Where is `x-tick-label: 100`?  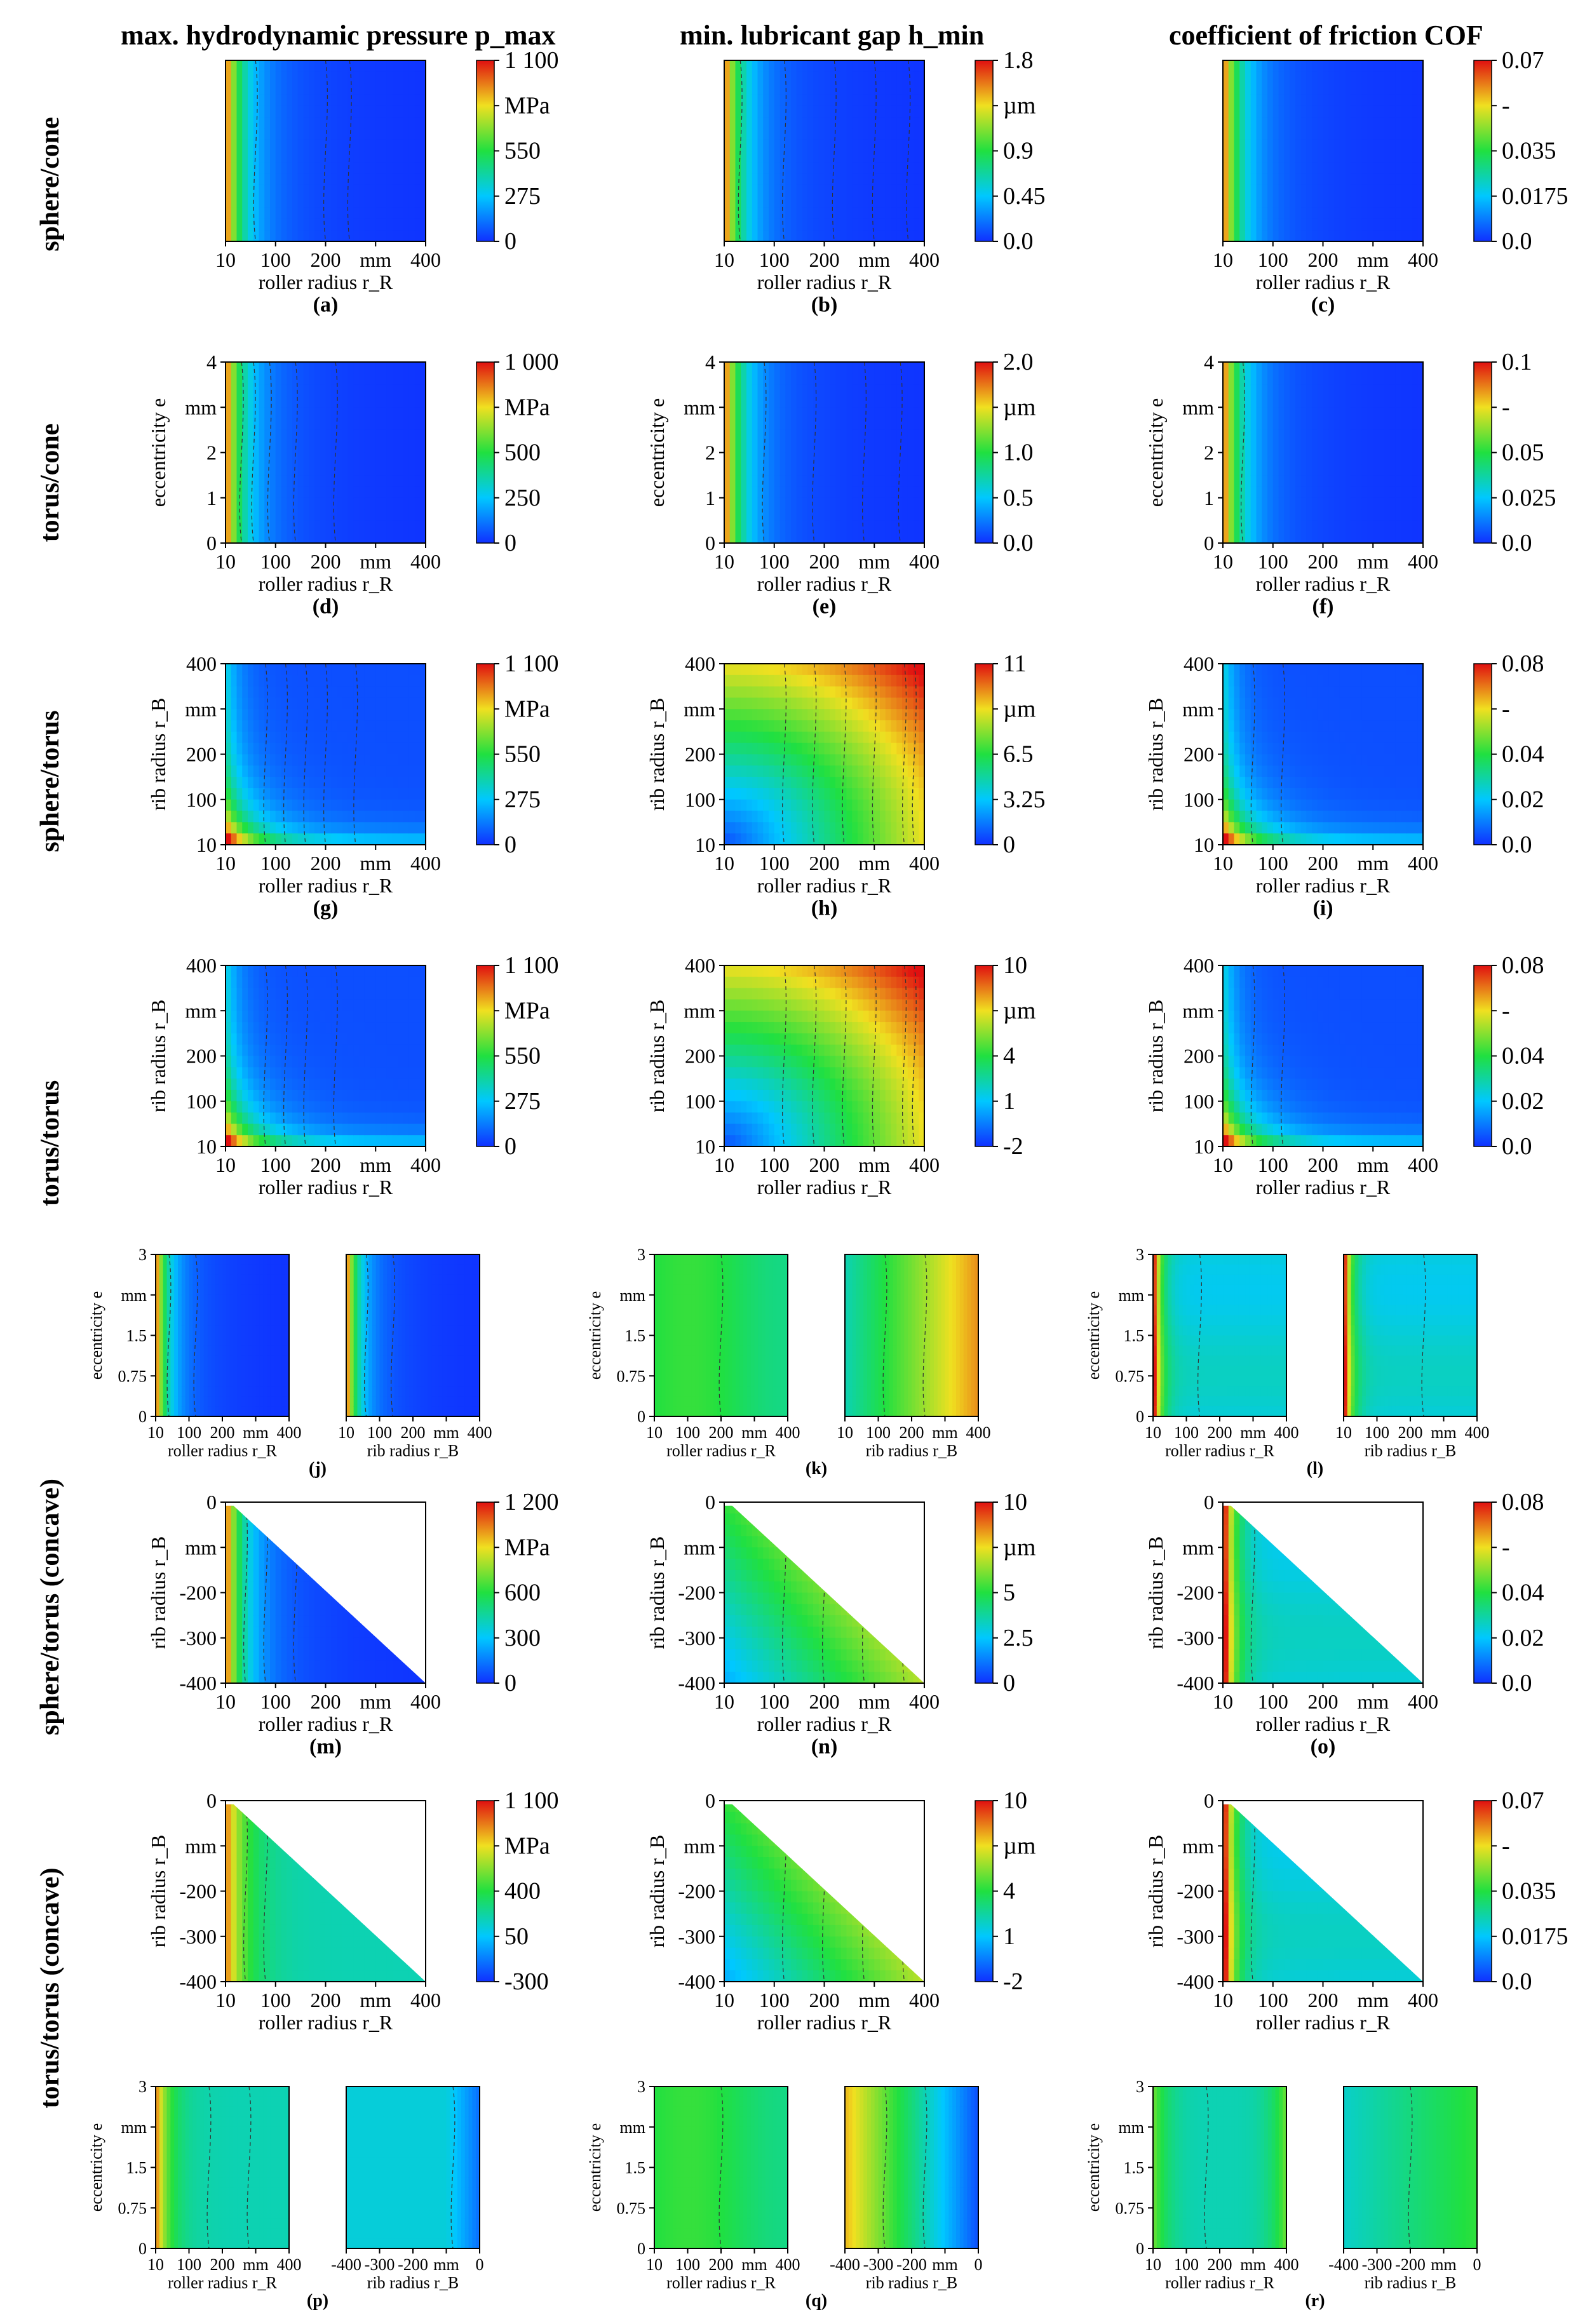 x-tick-label: 100 is located at coordinates (275, 561).